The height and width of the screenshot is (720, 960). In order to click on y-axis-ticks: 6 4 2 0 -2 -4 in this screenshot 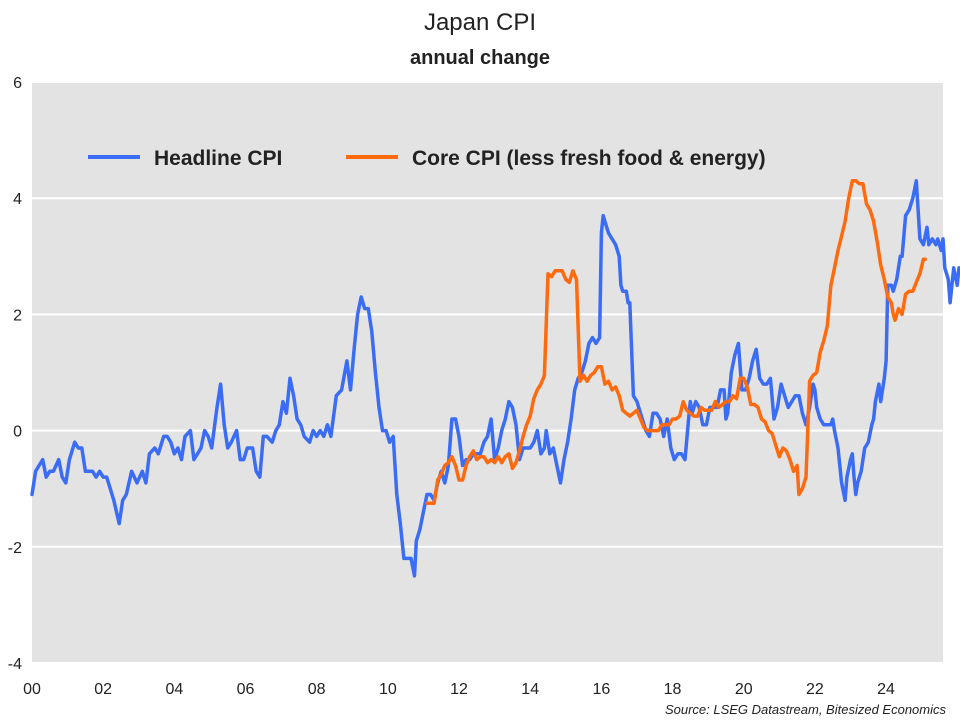, I will do `click(15, 374)`.